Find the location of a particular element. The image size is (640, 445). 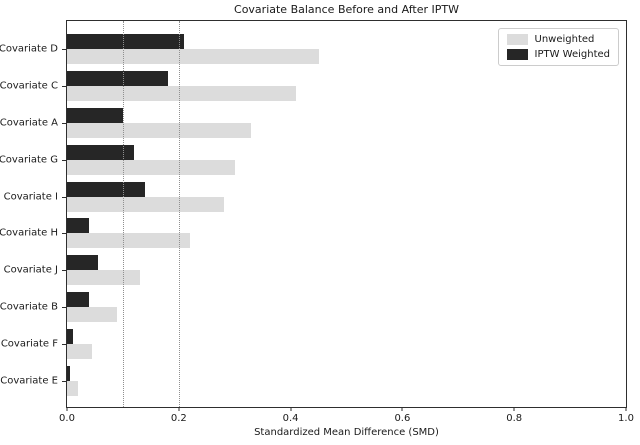

legend-item-unweighted: Unweighted is located at coordinates (558, 39).